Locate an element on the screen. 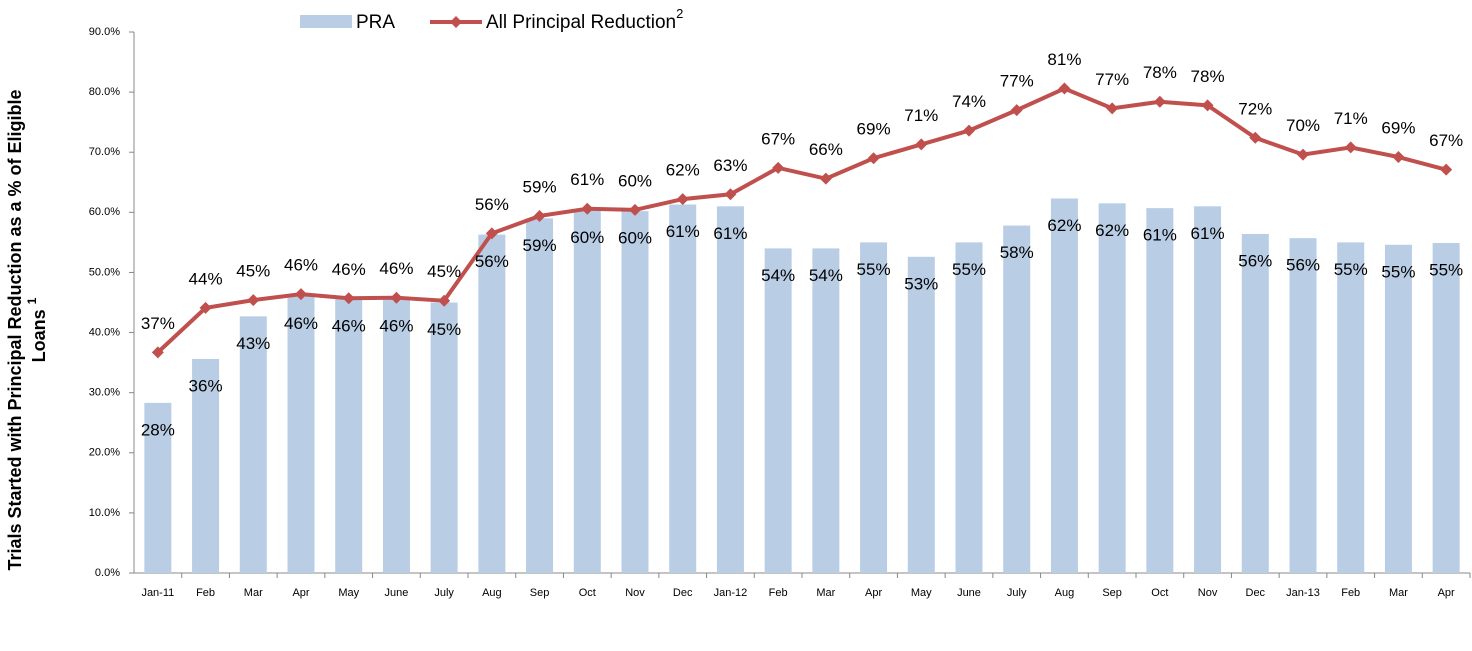  data-label: 37% is located at coordinates (158, 323).